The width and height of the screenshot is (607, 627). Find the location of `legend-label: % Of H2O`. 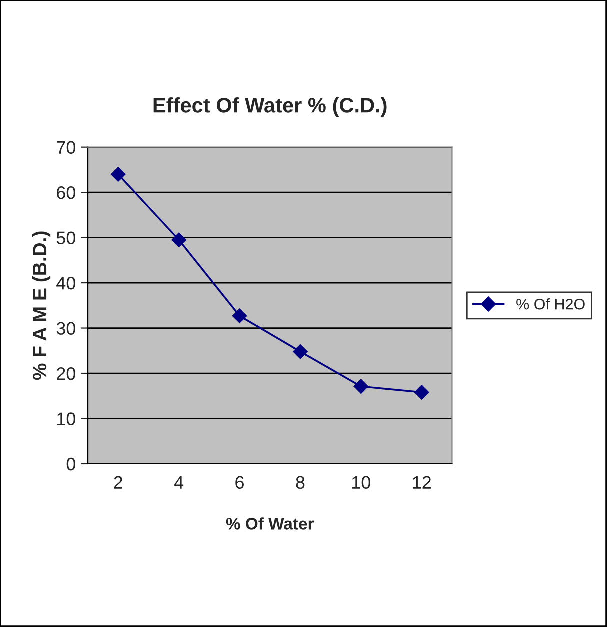

legend-label: % Of H2O is located at coordinates (550, 304).